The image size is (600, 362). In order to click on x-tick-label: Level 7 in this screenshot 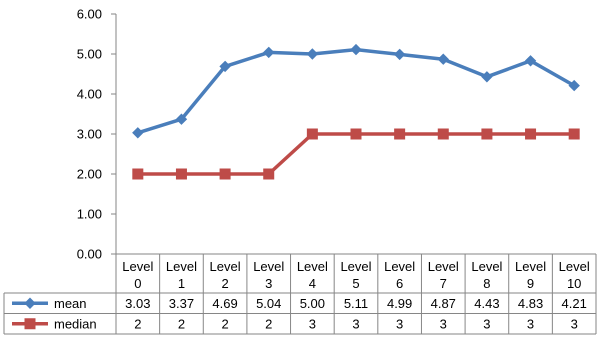, I will do `click(443, 275)`.